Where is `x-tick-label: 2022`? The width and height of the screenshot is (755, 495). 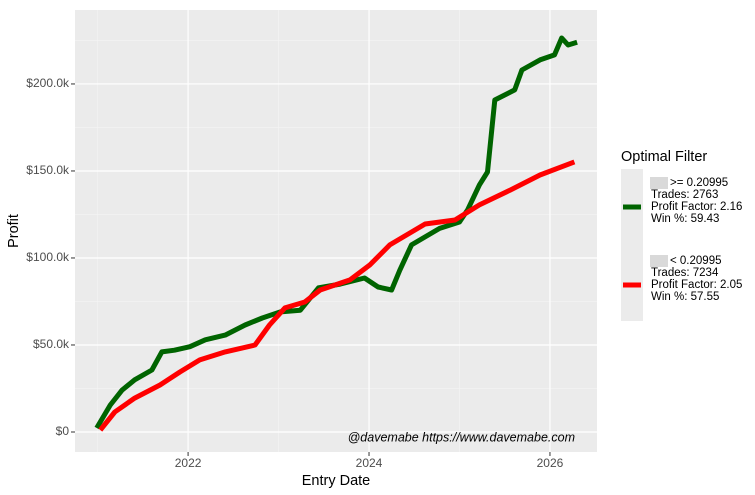 x-tick-label: 2022 is located at coordinates (188, 463).